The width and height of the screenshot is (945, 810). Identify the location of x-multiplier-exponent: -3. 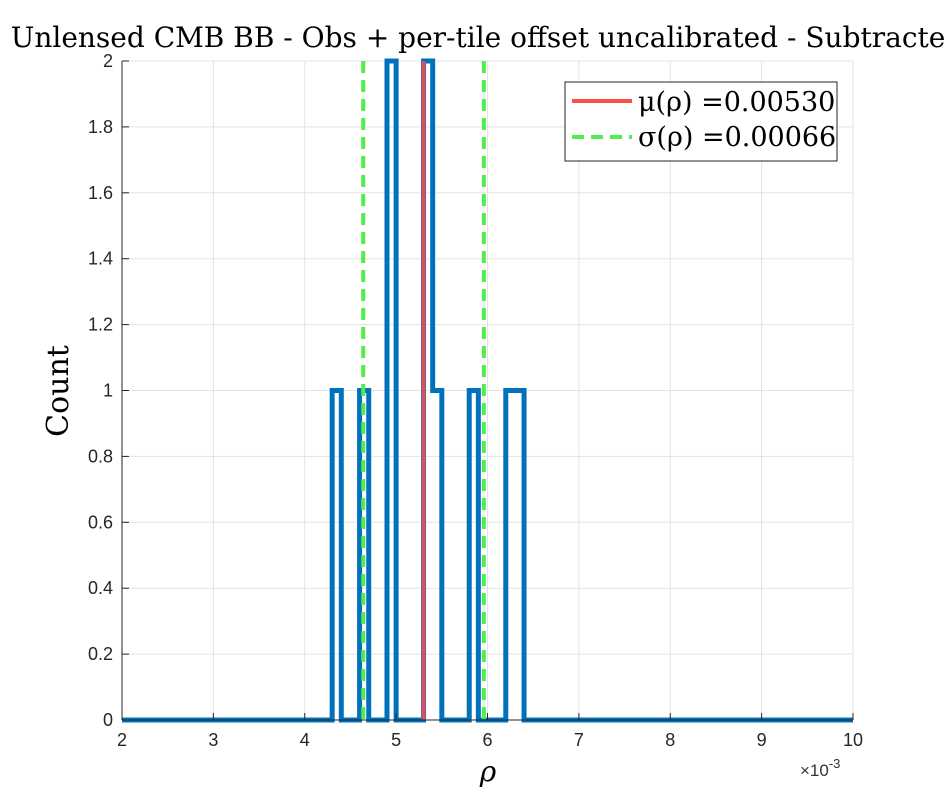
(835, 763).